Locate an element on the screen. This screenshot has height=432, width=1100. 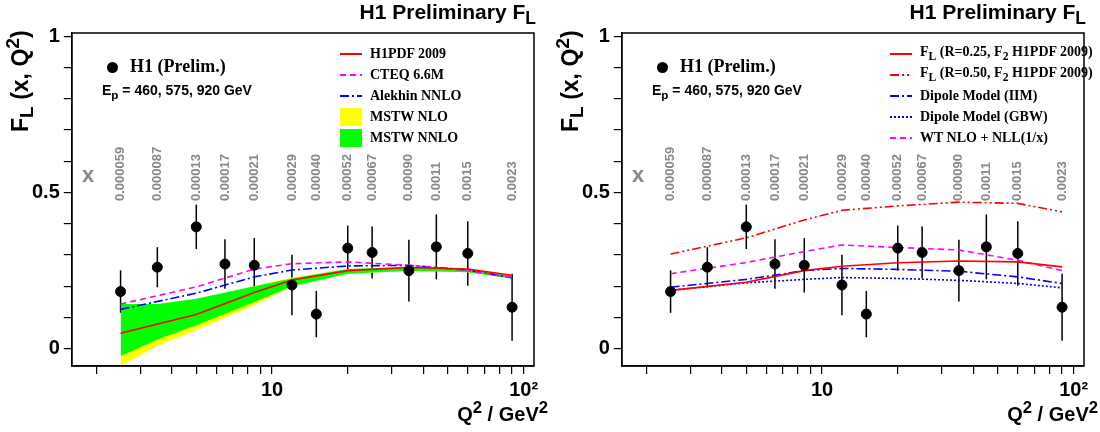
legend-label: Dipole Model (IIM) is located at coordinates (979, 95).